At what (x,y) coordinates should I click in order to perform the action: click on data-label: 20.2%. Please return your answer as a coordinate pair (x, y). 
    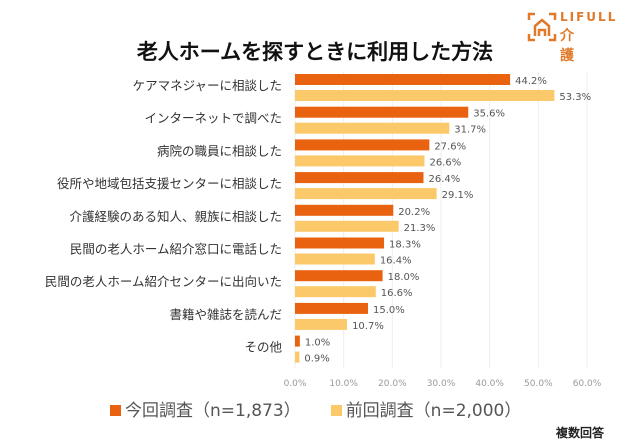
    Looking at the image, I should click on (414, 212).